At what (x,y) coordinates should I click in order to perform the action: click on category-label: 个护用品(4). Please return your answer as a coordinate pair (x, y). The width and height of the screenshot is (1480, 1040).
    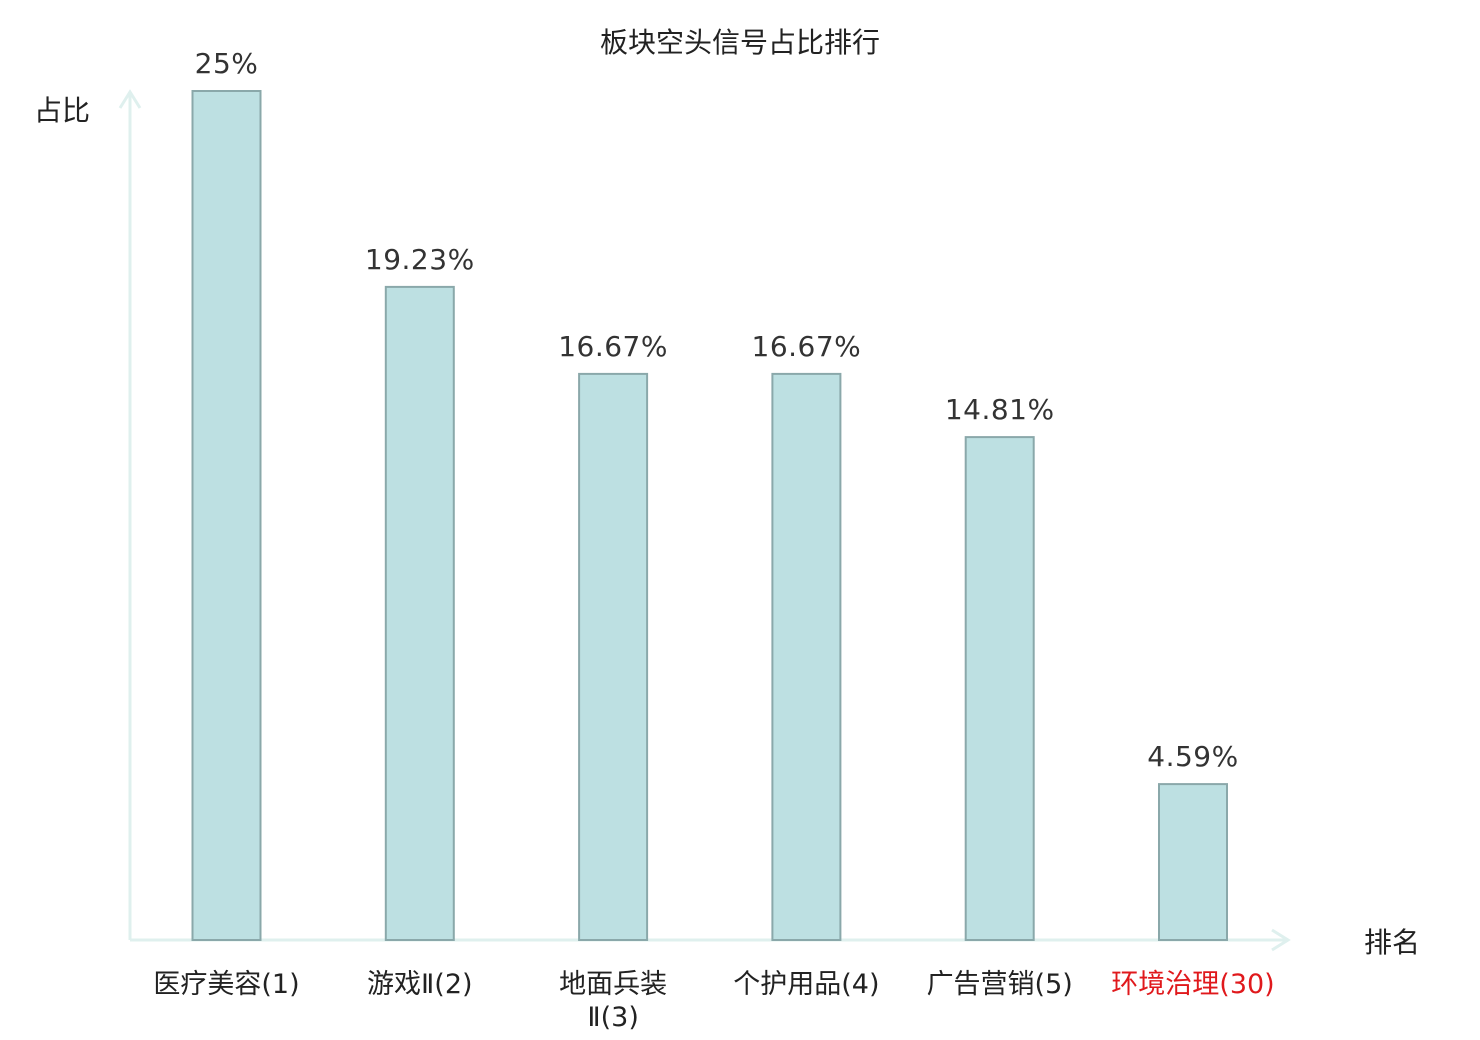
    Looking at the image, I should click on (806, 984).